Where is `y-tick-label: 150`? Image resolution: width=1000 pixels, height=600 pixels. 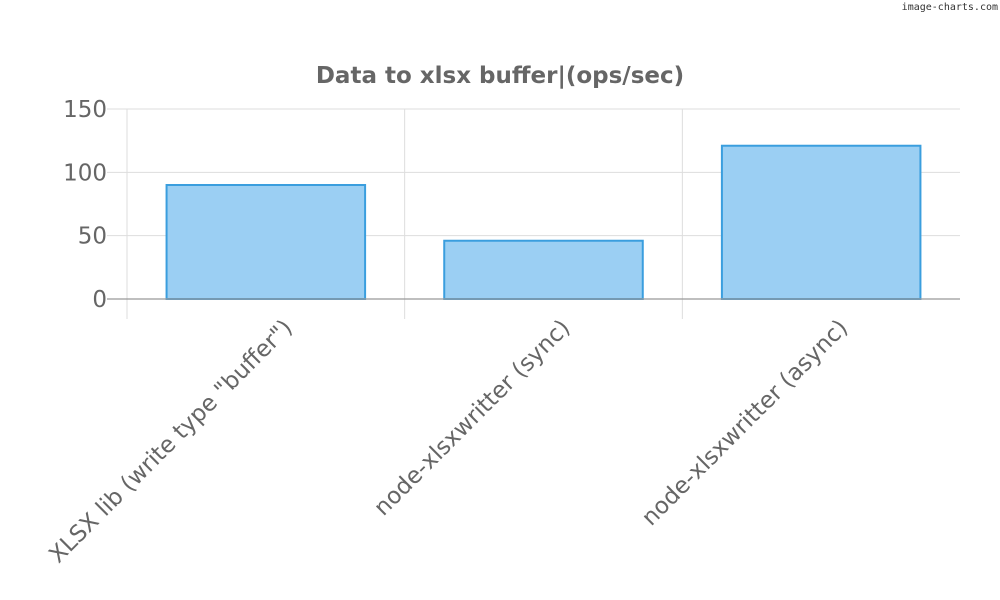
y-tick-label: 150 is located at coordinates (85, 110).